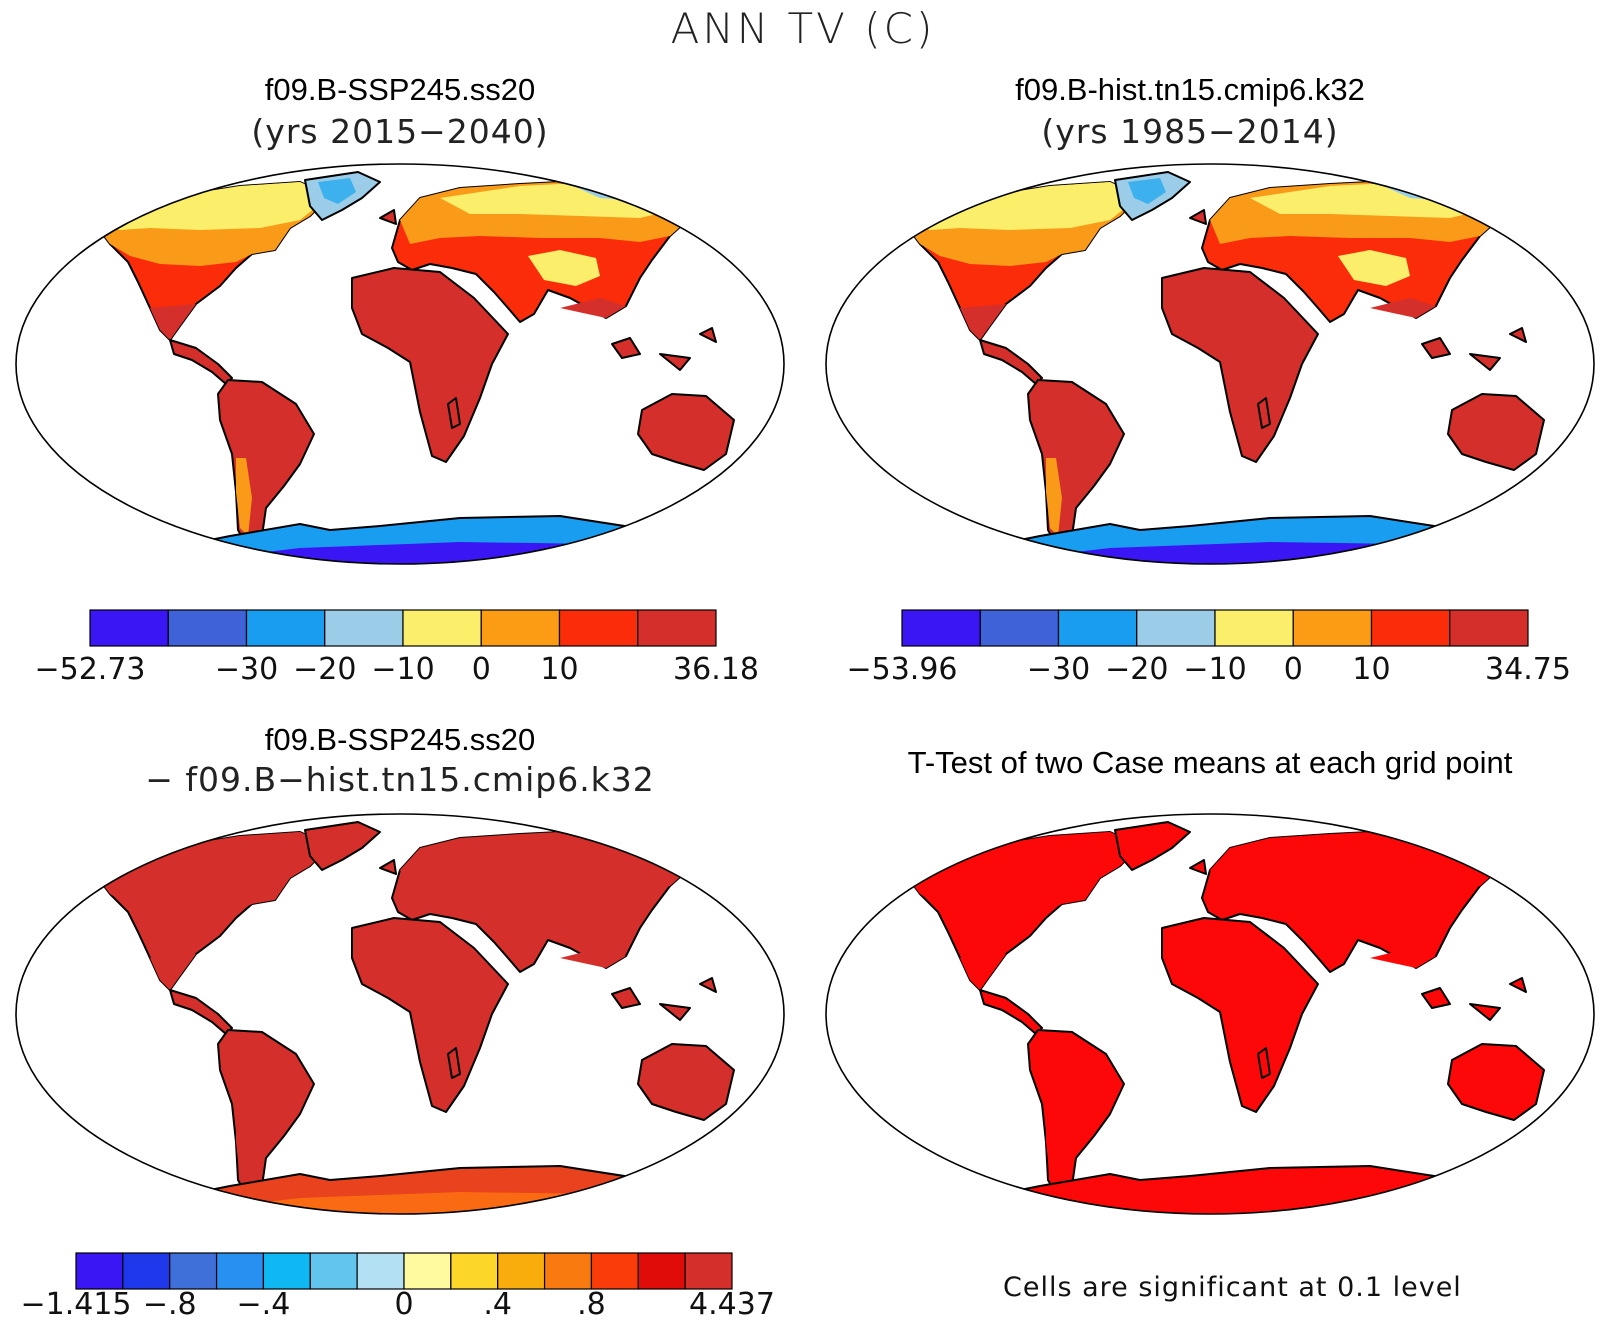  Describe the element at coordinates (400, 89) in the screenshot. I see `panel-title-top-left: f09.B-SSP245.ss20` at that location.